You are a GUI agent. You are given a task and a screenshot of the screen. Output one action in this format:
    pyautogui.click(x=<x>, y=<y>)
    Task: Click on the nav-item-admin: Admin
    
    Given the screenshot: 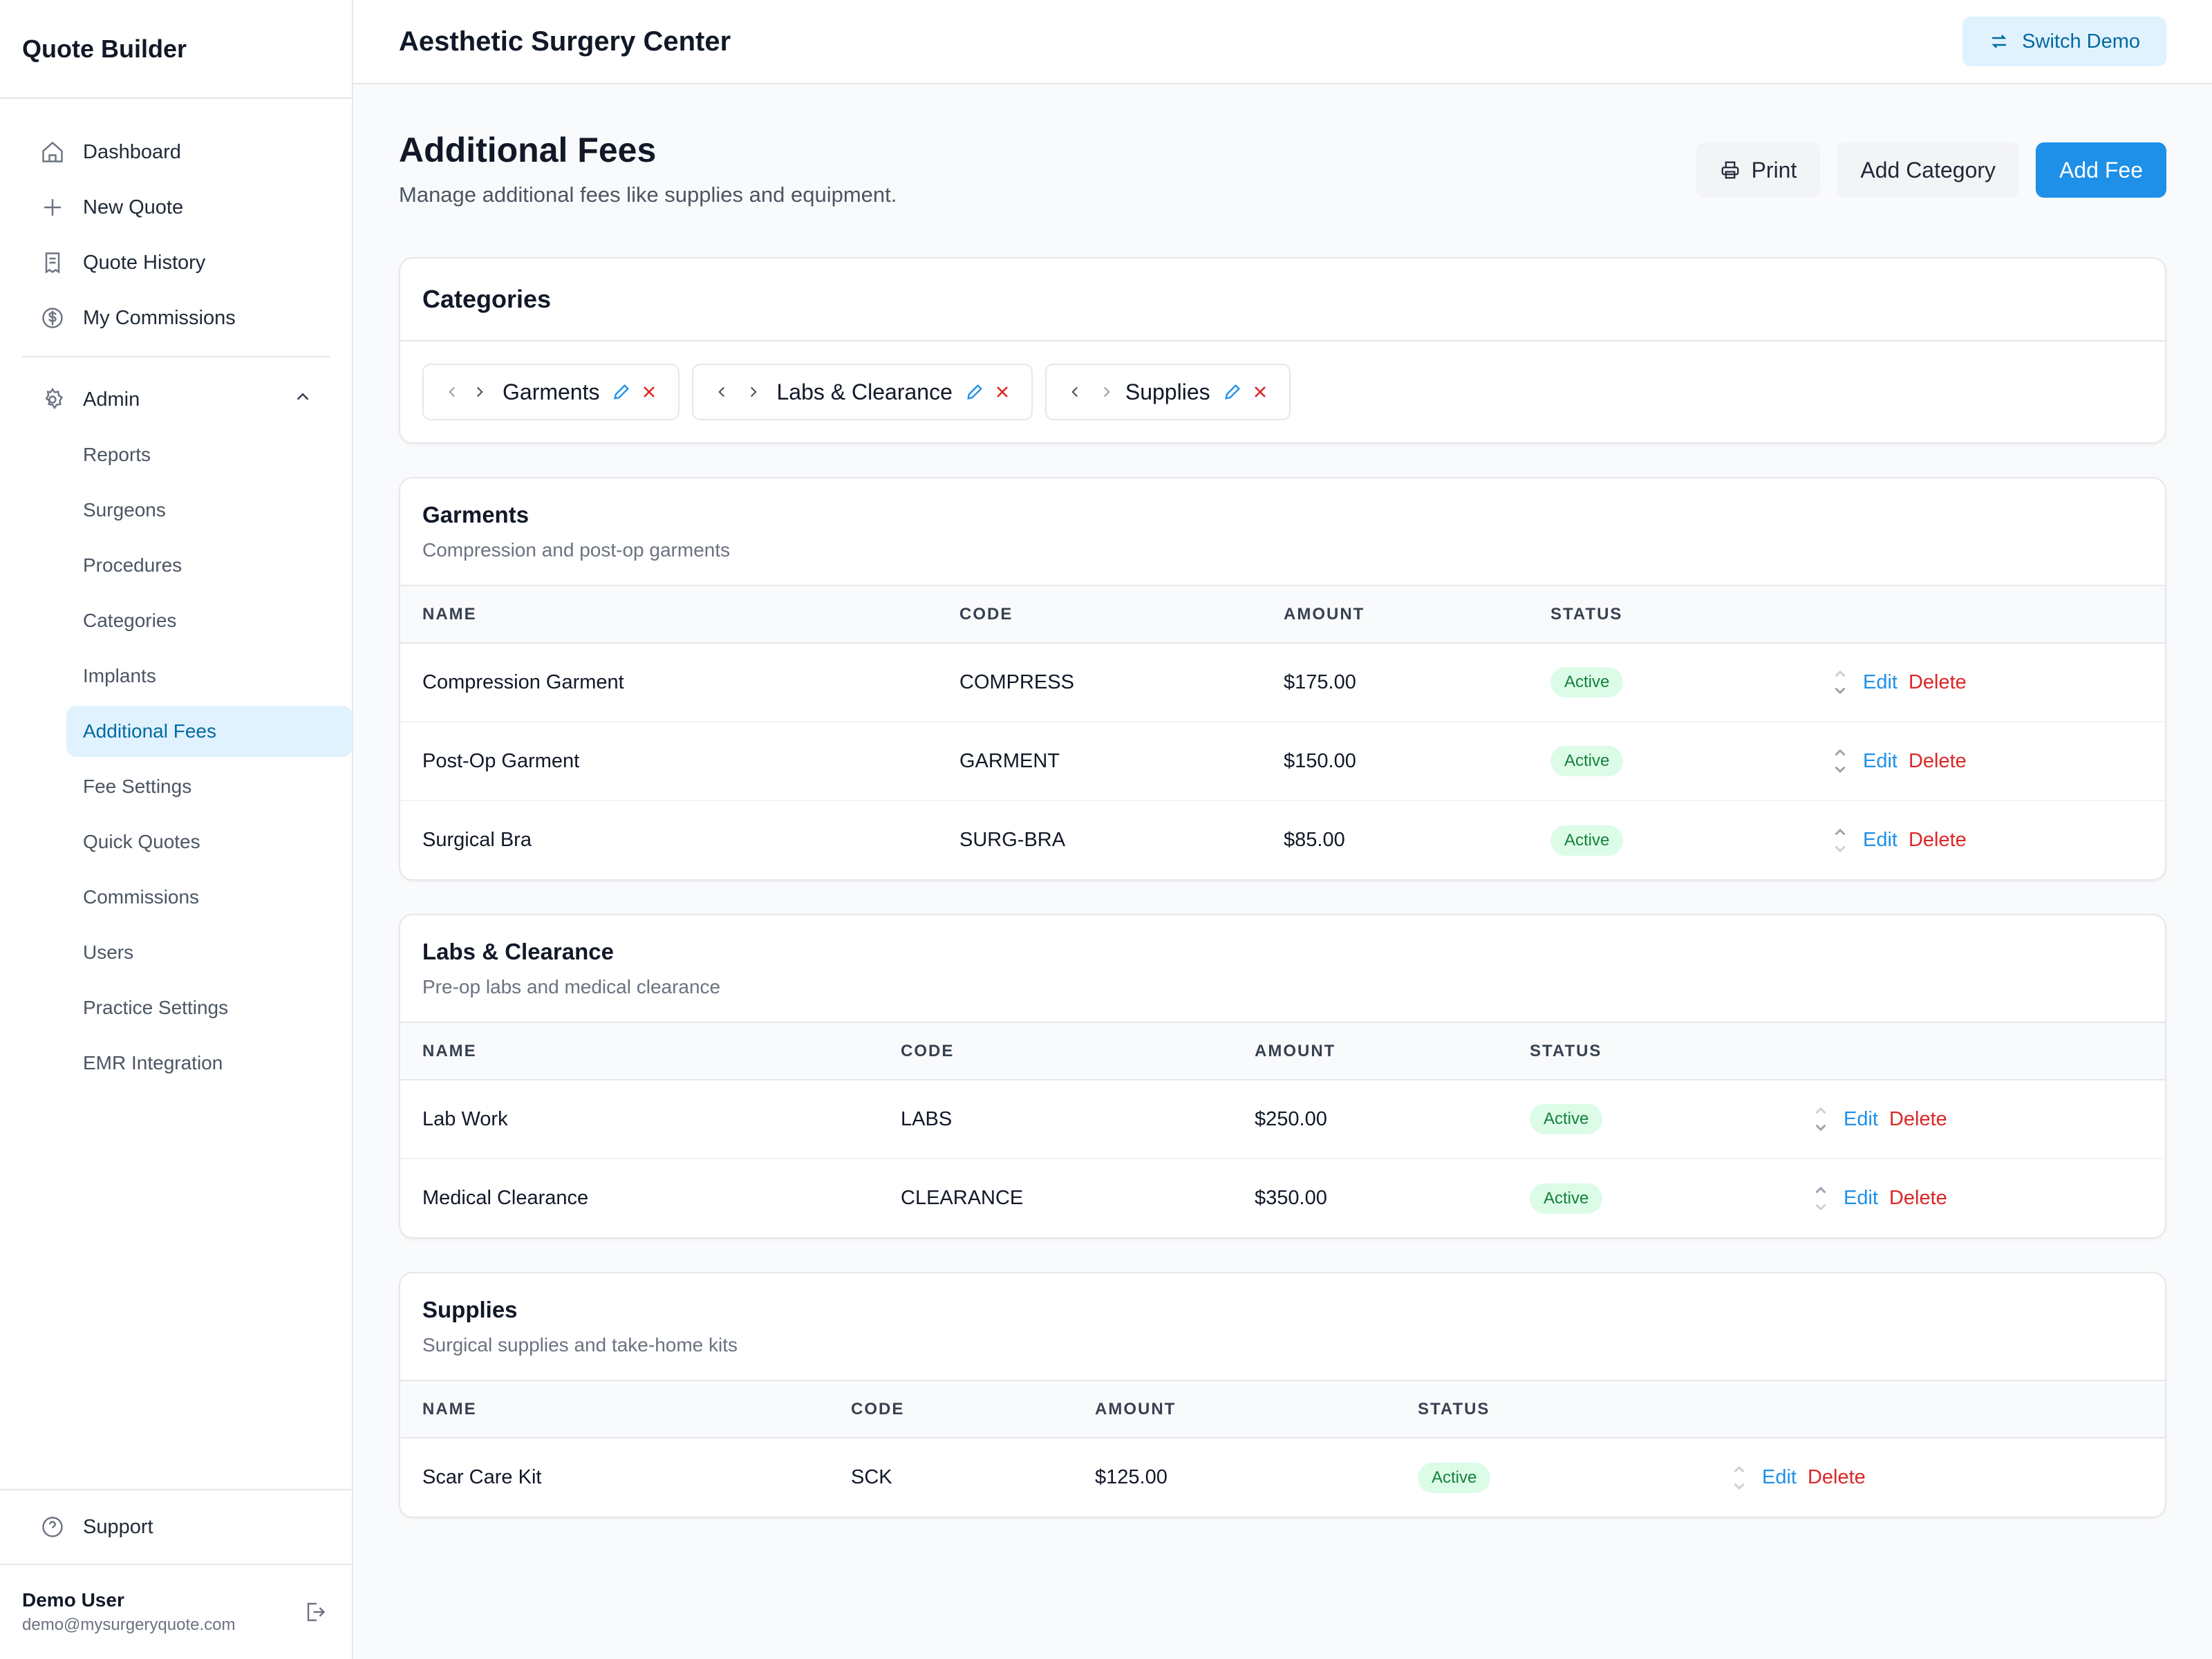 What is the action you would take?
    pyautogui.click(x=176, y=399)
    